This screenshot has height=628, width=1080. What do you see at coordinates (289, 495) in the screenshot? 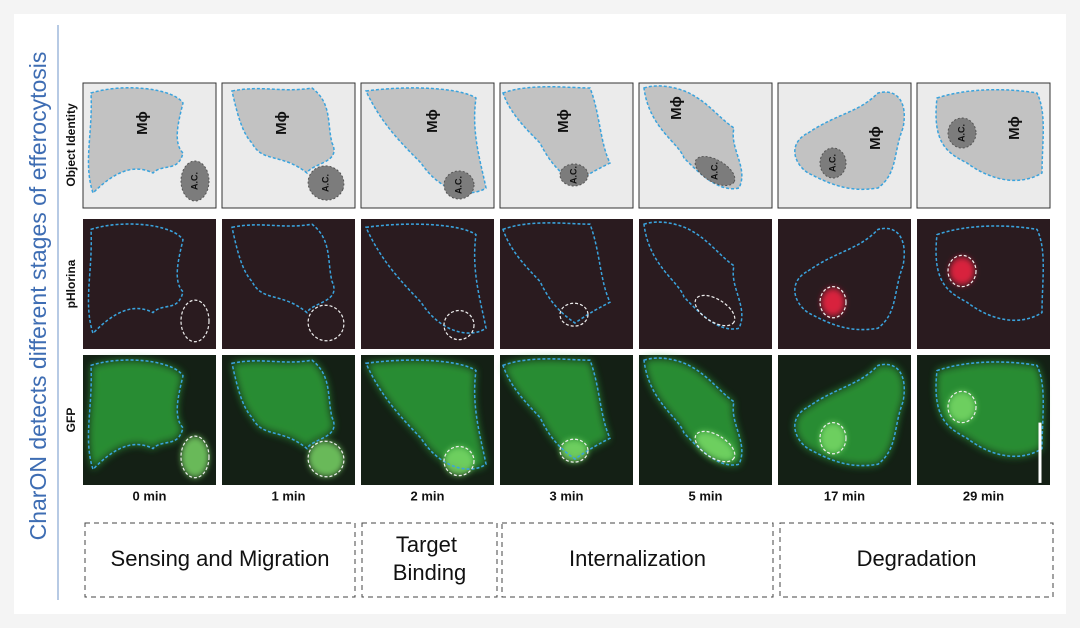
I see `time-label: 1 min` at bounding box center [289, 495].